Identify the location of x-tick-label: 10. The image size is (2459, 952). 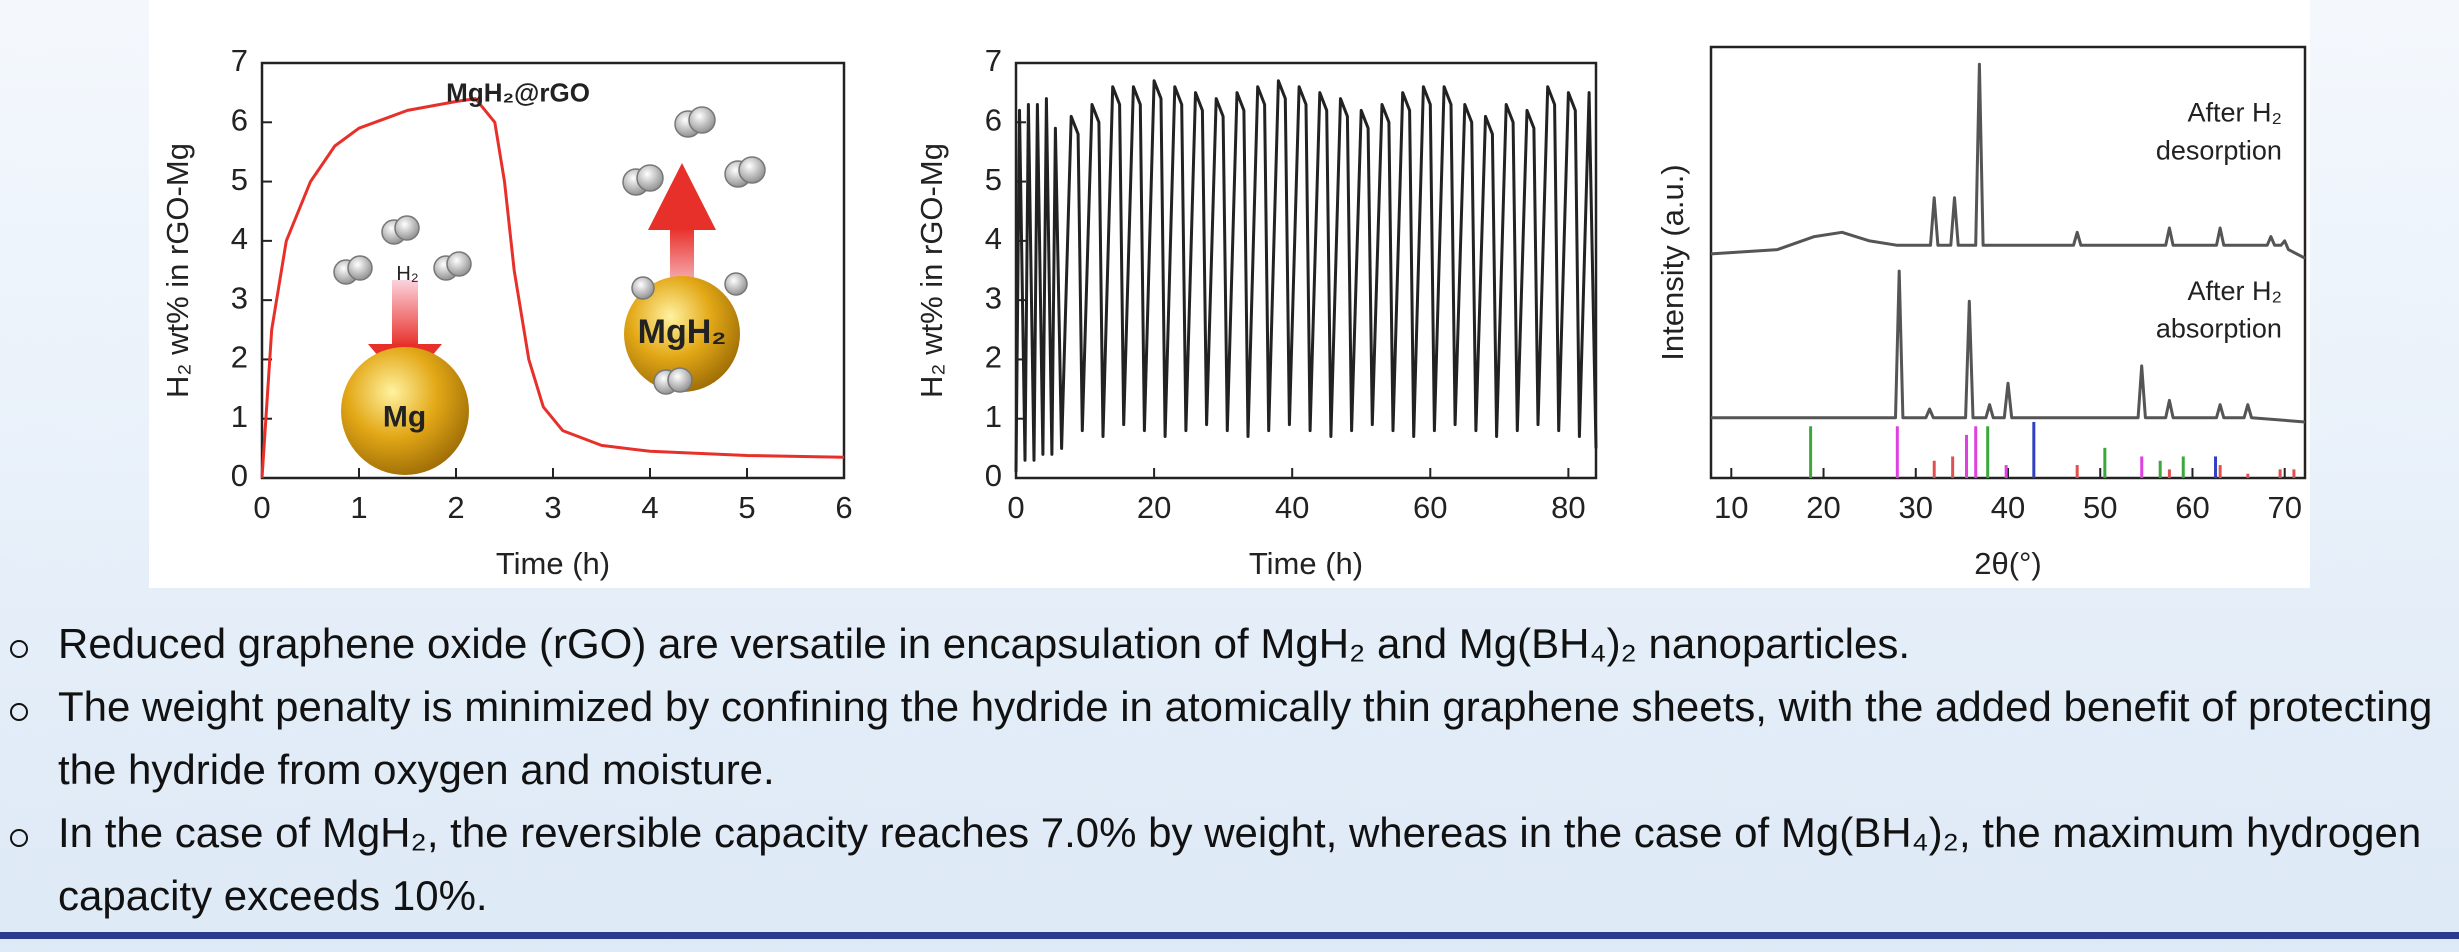
(1731, 507).